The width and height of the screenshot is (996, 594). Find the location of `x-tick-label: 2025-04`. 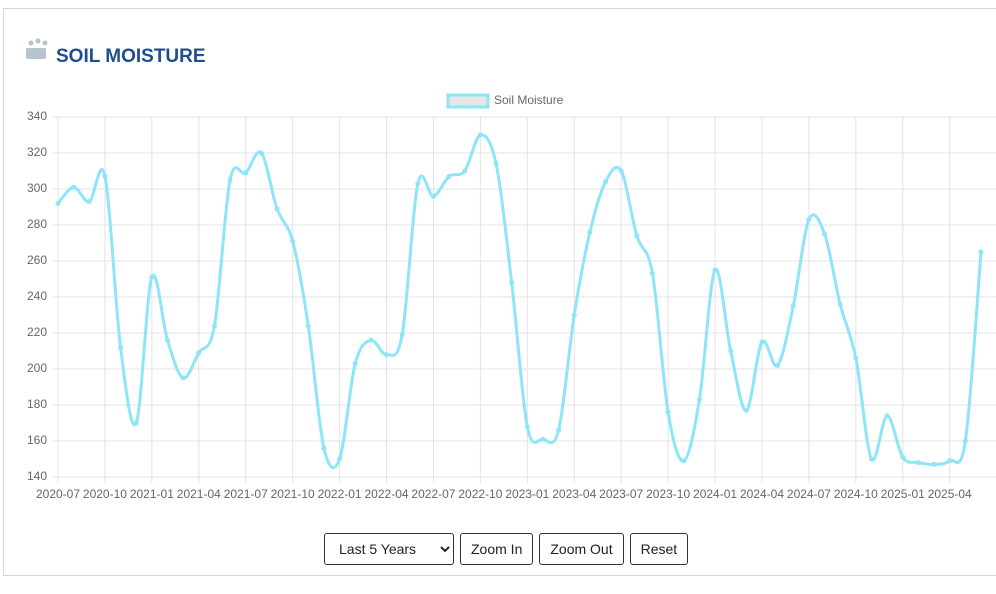

x-tick-label: 2025-04 is located at coordinates (950, 494).